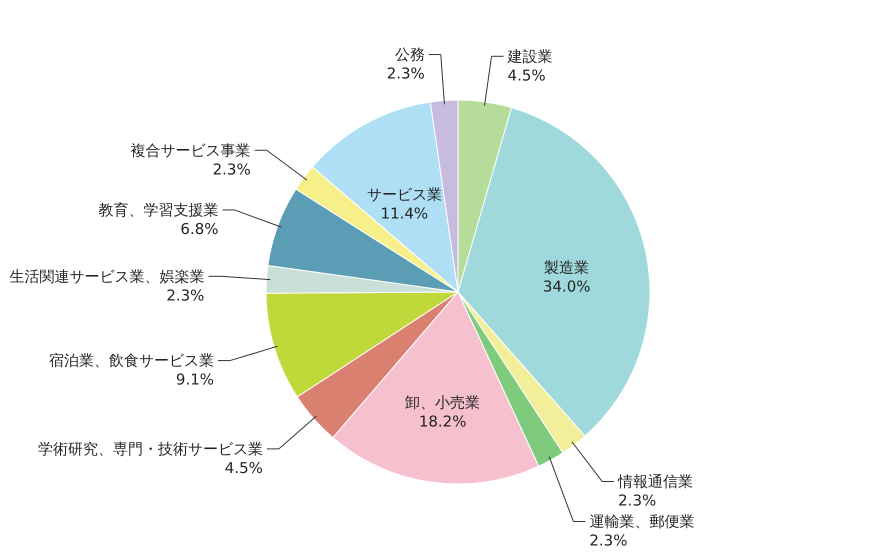 The width and height of the screenshot is (890, 560). Describe the element at coordinates (641, 521) in the screenshot. I see `slice-label: 運輸業、郵便業` at that location.